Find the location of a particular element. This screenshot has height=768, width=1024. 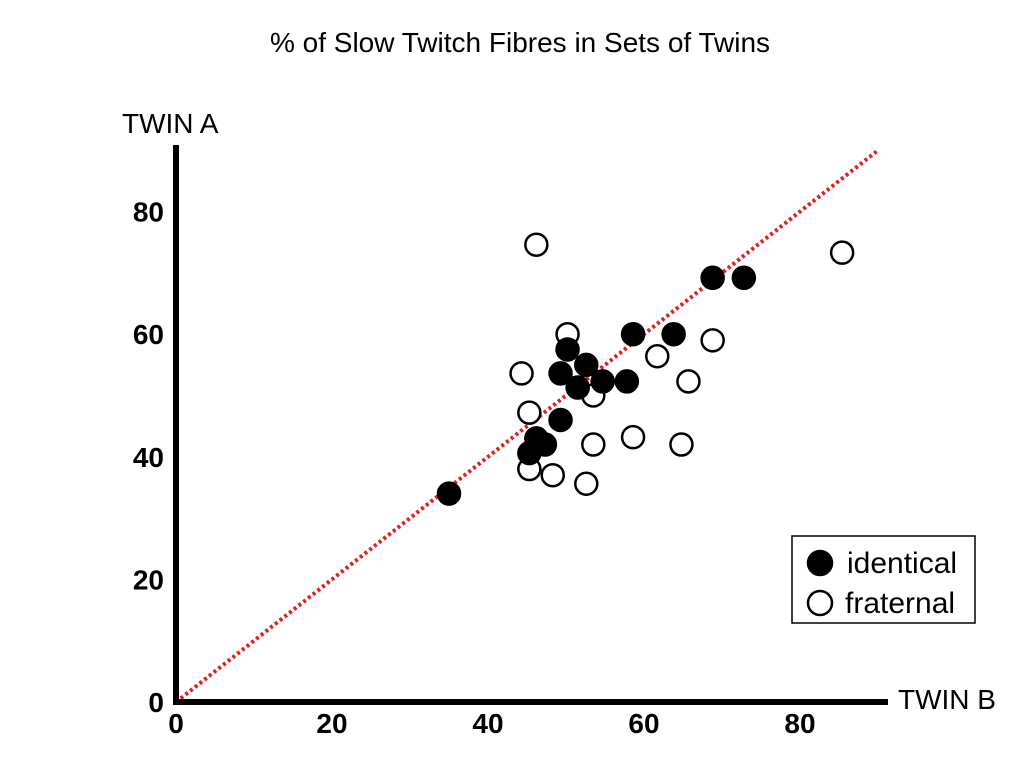

y-axis-label: TWIN A is located at coordinates (170, 123).